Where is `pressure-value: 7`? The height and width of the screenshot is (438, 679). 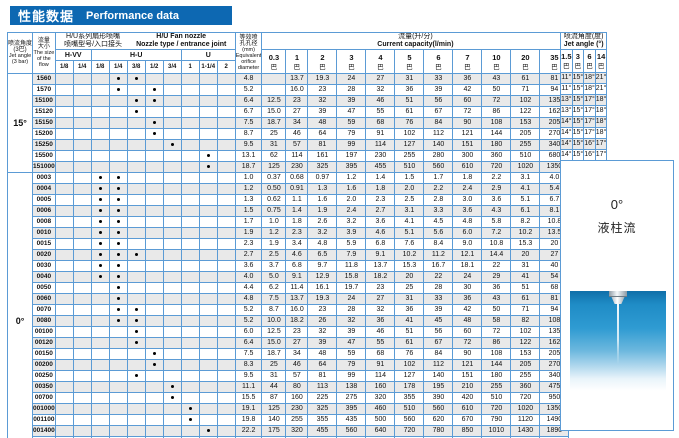
pressure-value: 7 is located at coordinates (467, 57).